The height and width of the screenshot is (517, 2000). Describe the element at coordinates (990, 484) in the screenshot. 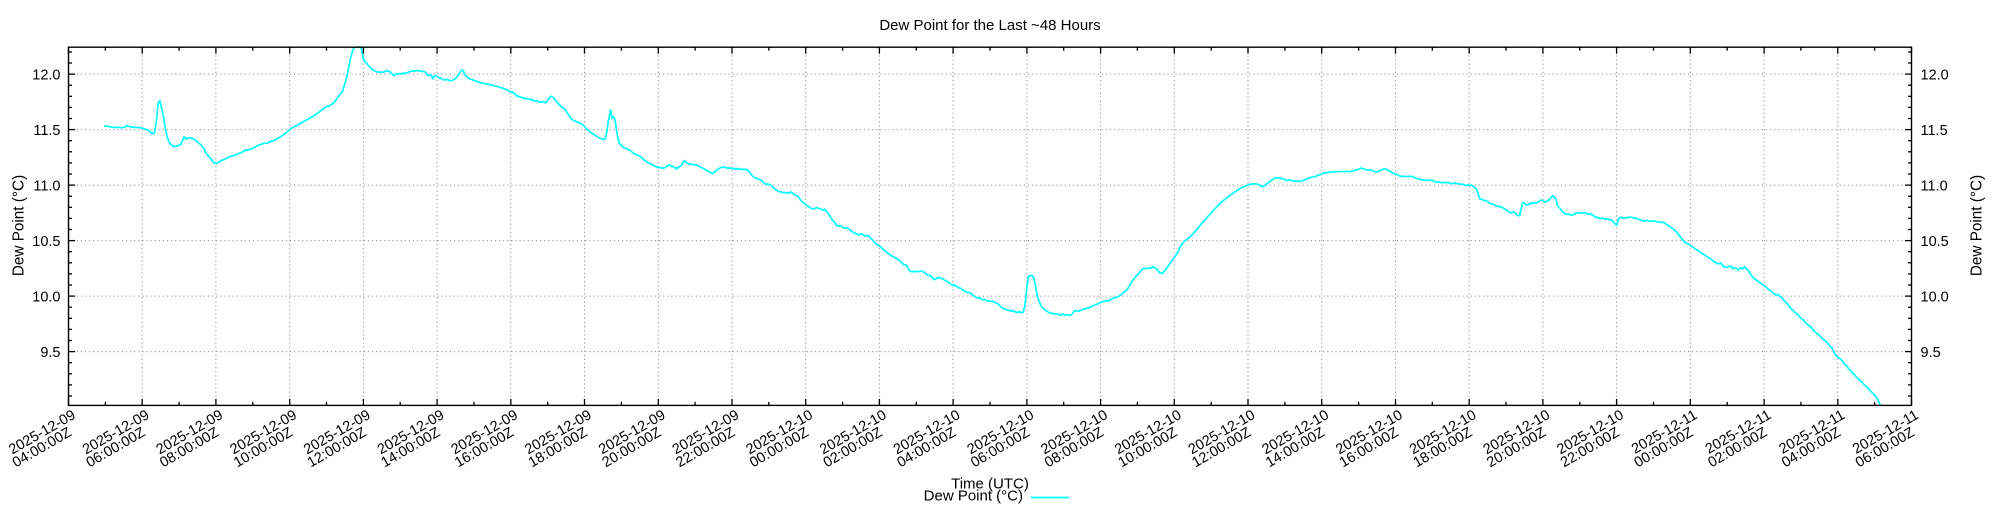

I see `svg-text: Time (UTC)` at that location.